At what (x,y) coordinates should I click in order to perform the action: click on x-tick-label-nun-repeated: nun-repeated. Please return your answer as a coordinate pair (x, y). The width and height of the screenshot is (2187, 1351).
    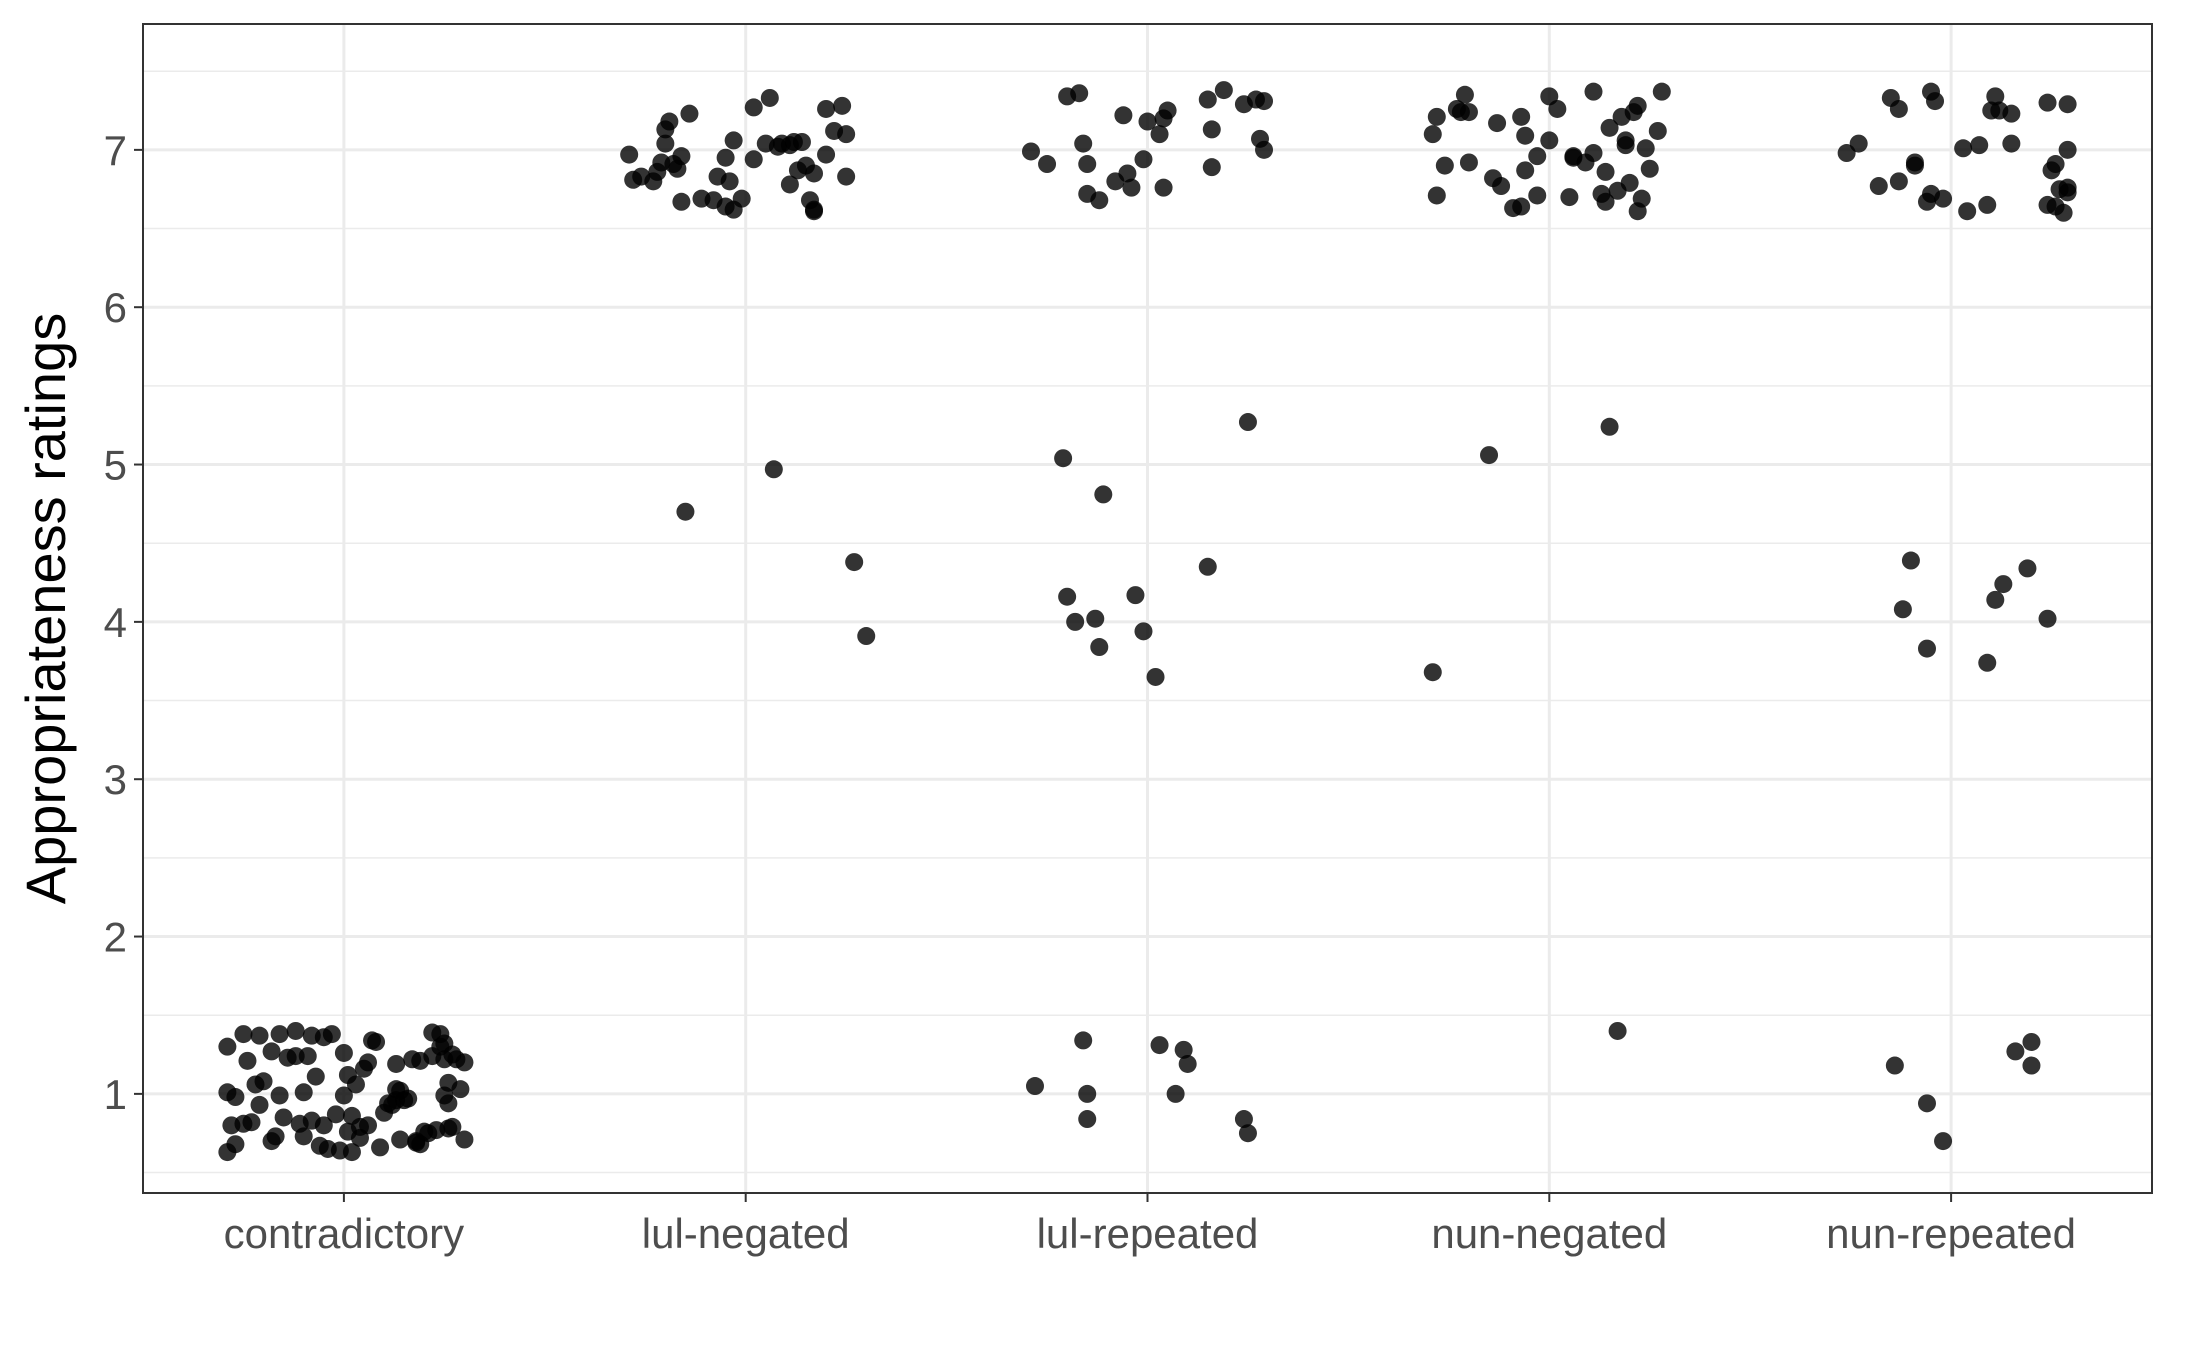
    Looking at the image, I should click on (1951, 1233).